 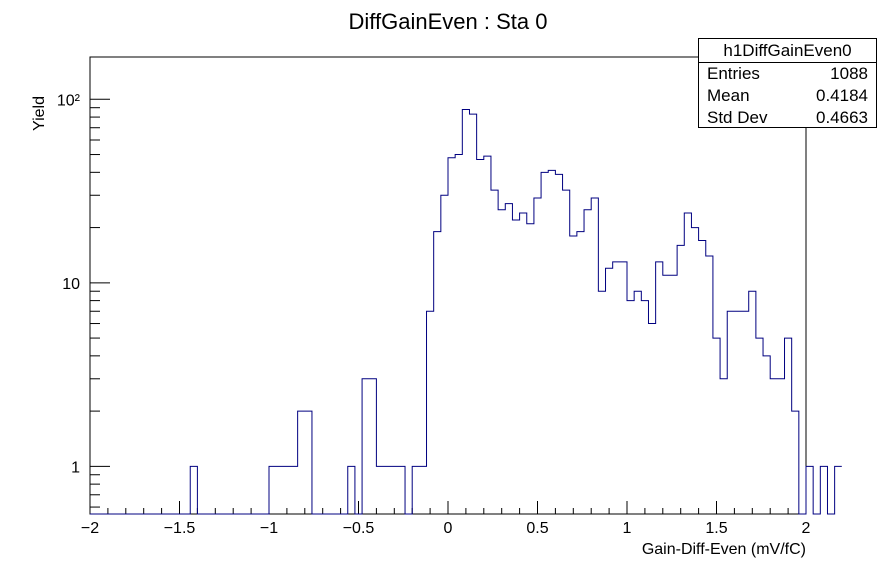 What do you see at coordinates (75, 467) in the screenshot?
I see `y-tick-label: 1` at bounding box center [75, 467].